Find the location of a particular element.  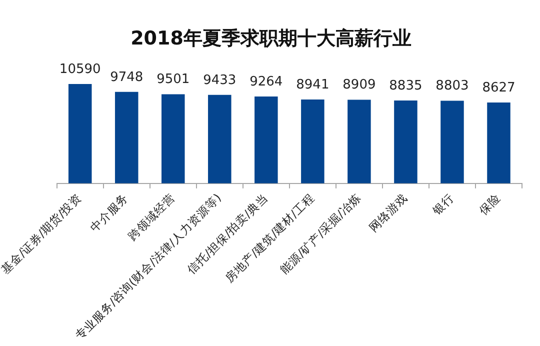

data-label: 8803 is located at coordinates (452, 86).